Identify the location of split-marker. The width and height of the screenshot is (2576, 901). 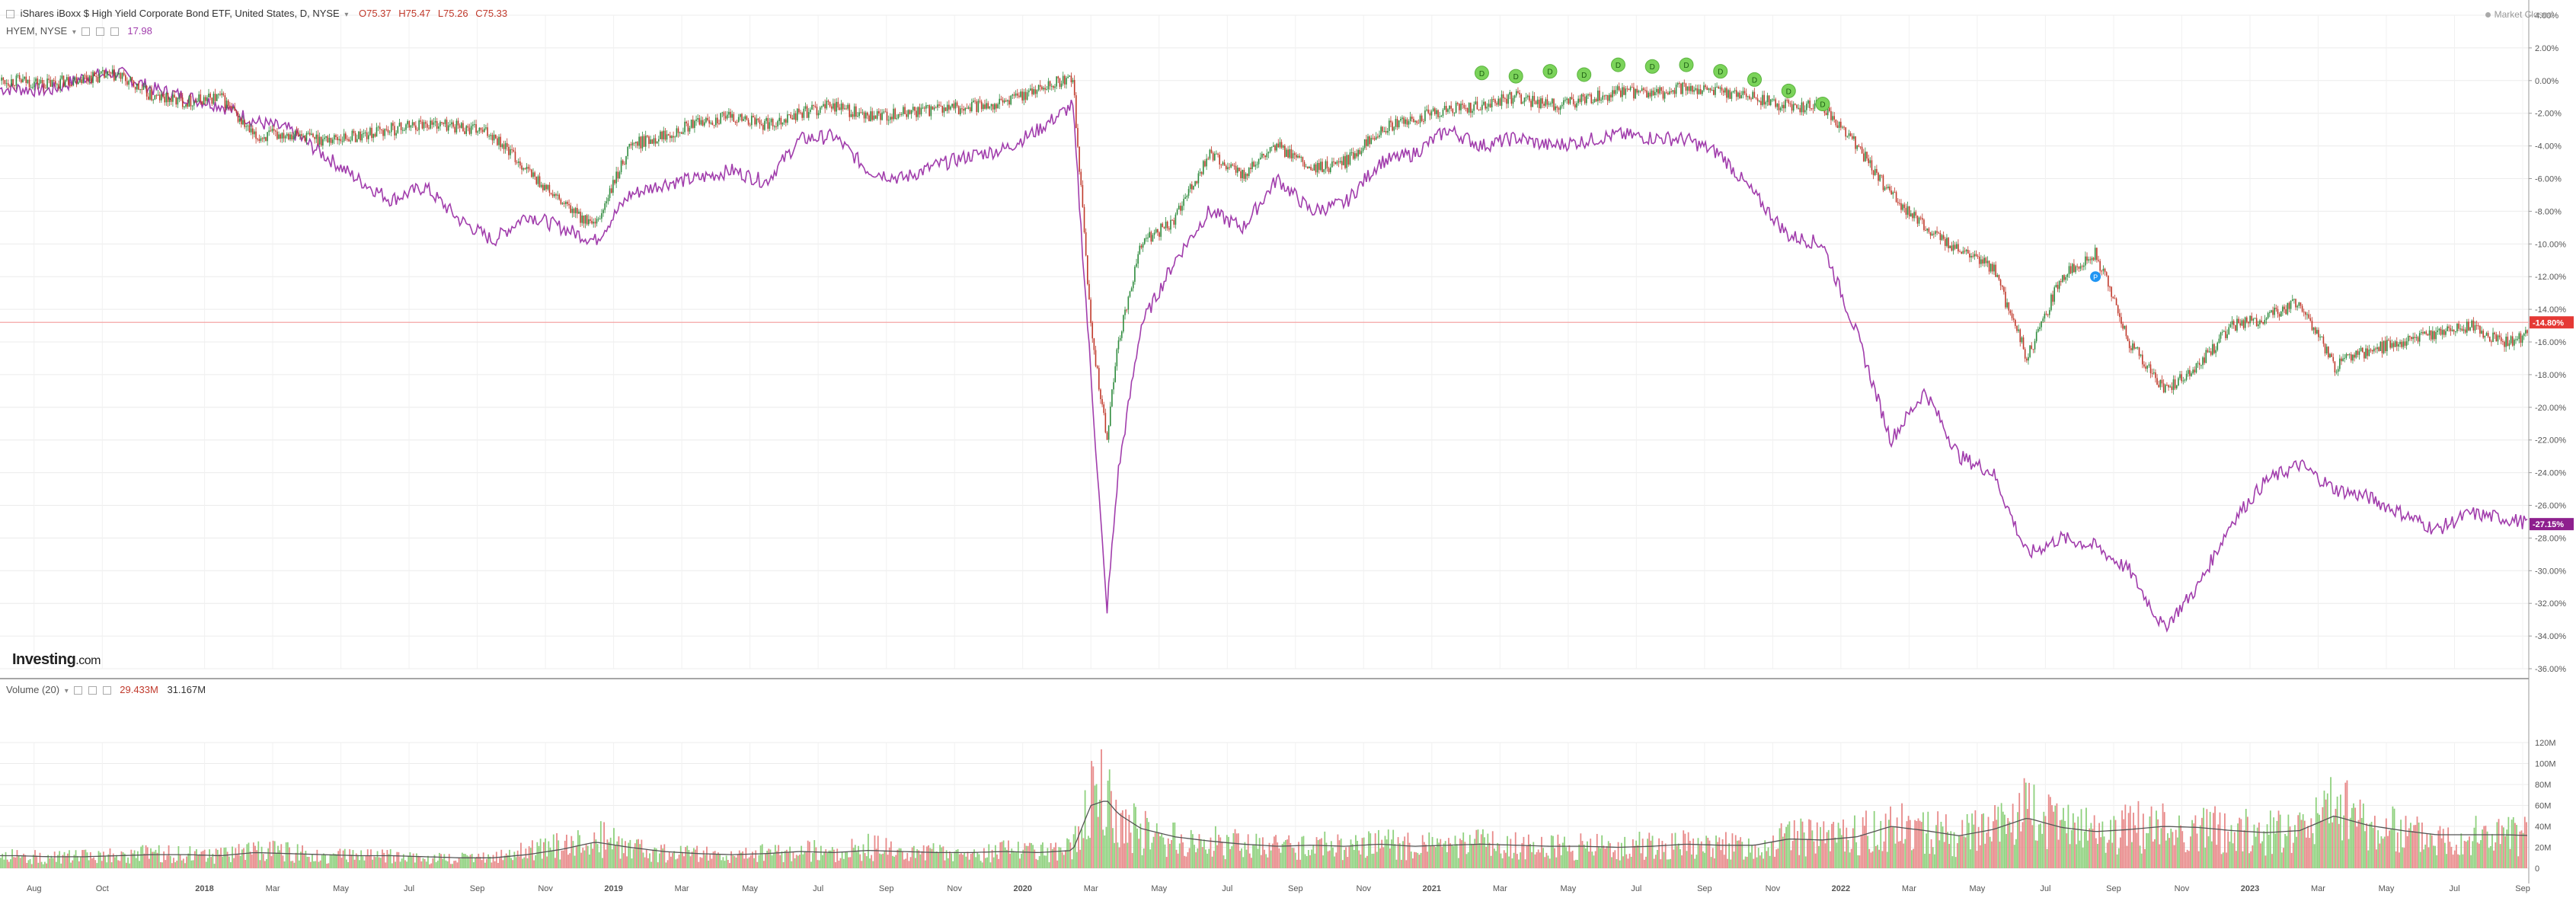
(2096, 277).